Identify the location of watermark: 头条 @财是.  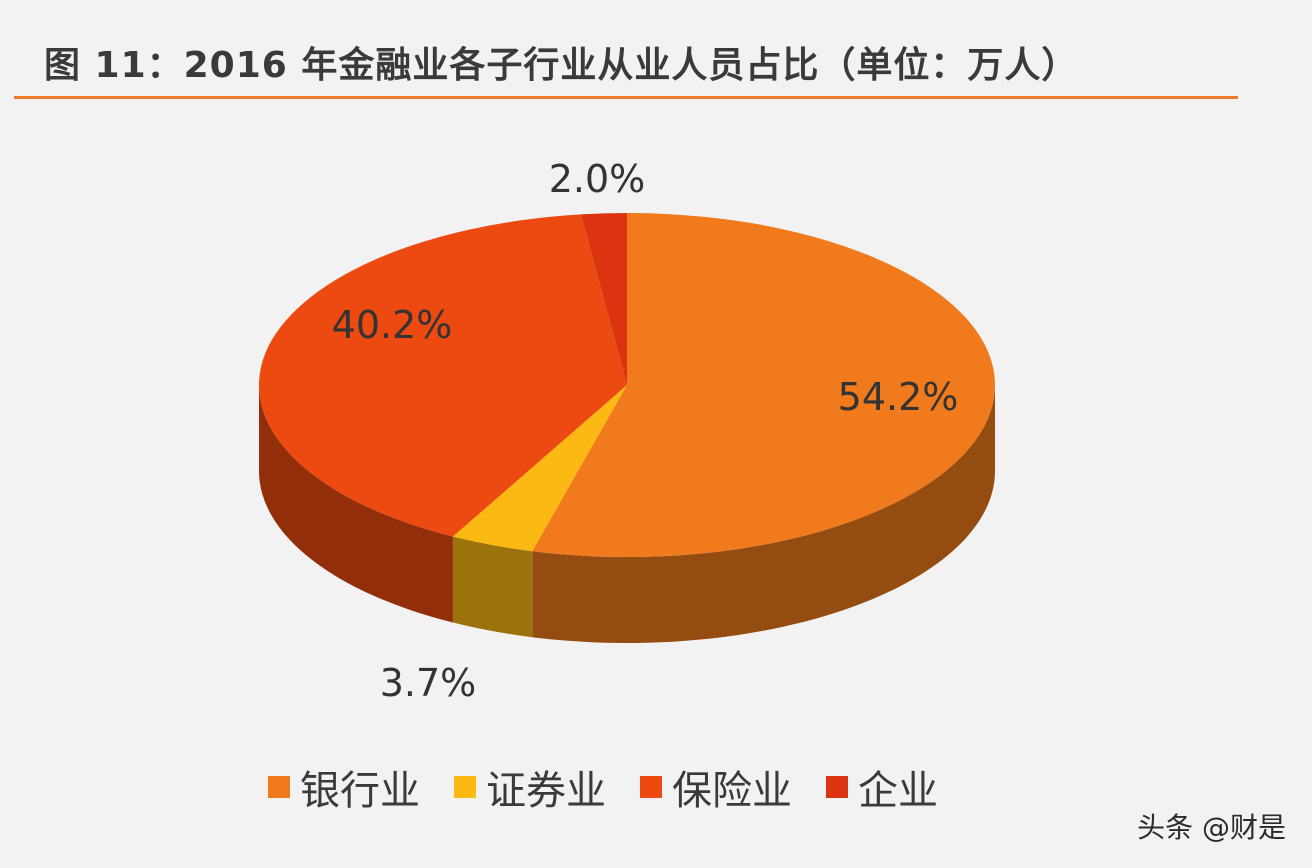
(1211, 827).